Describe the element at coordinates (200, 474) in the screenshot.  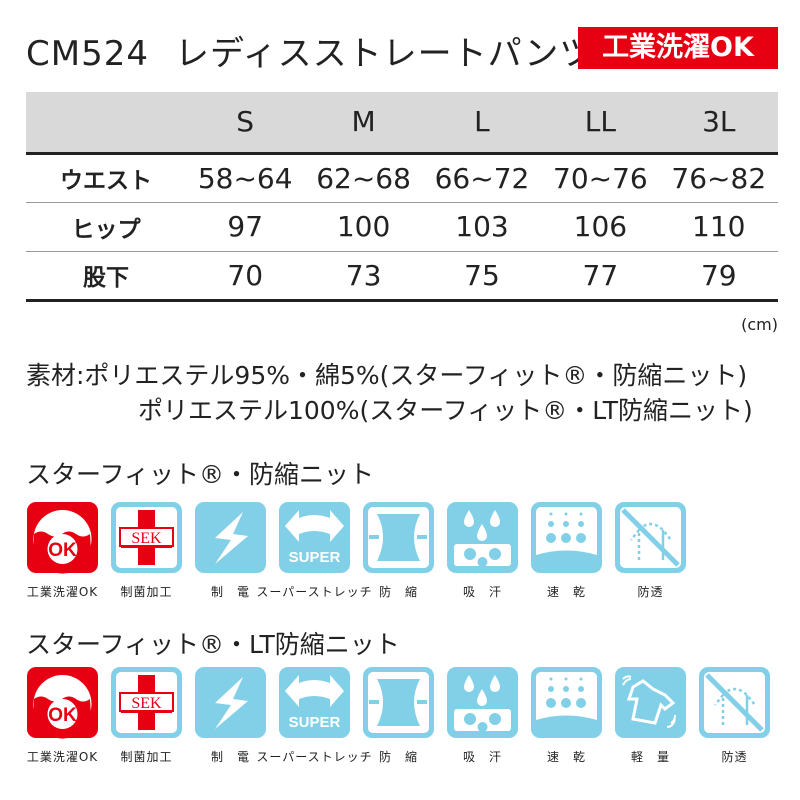
I see `section-title: スターフィット®・防縮ニット` at that location.